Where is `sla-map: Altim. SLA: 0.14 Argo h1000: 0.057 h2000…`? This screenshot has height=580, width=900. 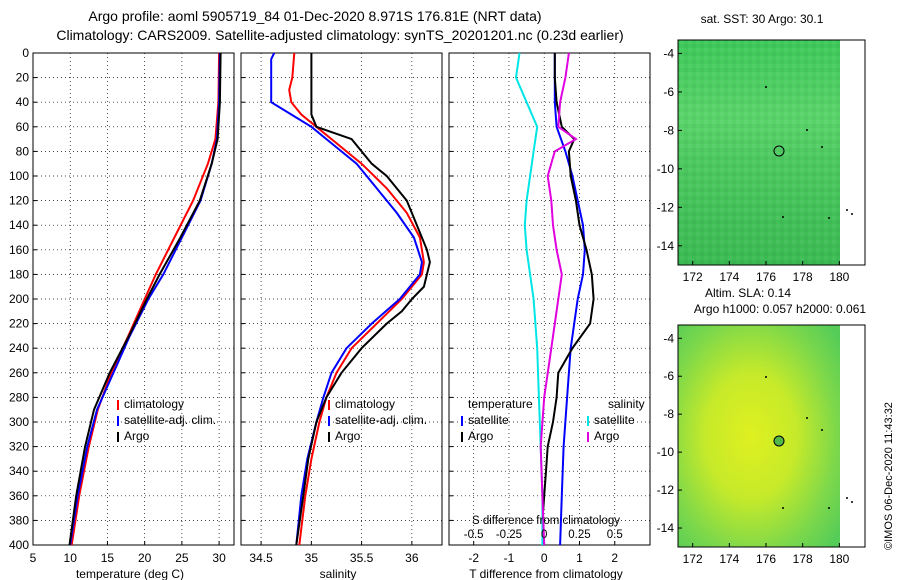 sla-map: Altim. SLA: 0.14 Argo h1000: 0.057 h2000… is located at coordinates (762, 426).